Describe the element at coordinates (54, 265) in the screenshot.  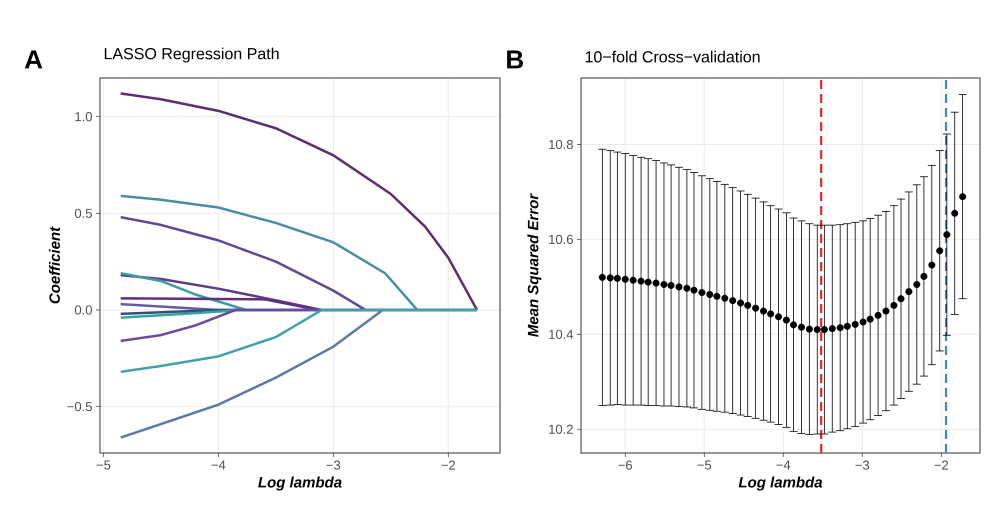
I see `y-axis-title: Coefficient` at that location.